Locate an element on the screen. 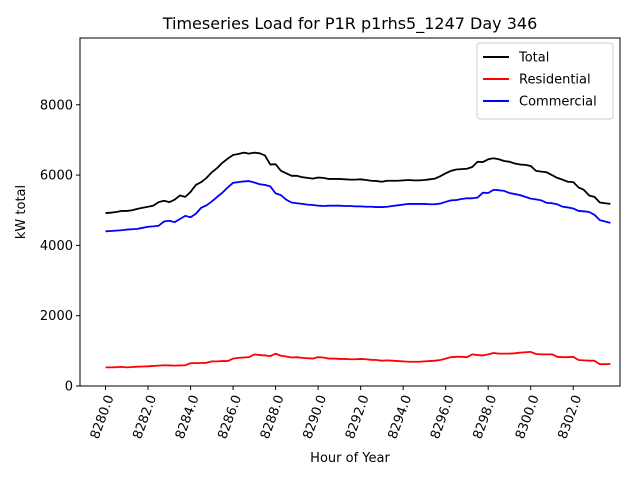  legend-box is located at coordinates (545, 81).